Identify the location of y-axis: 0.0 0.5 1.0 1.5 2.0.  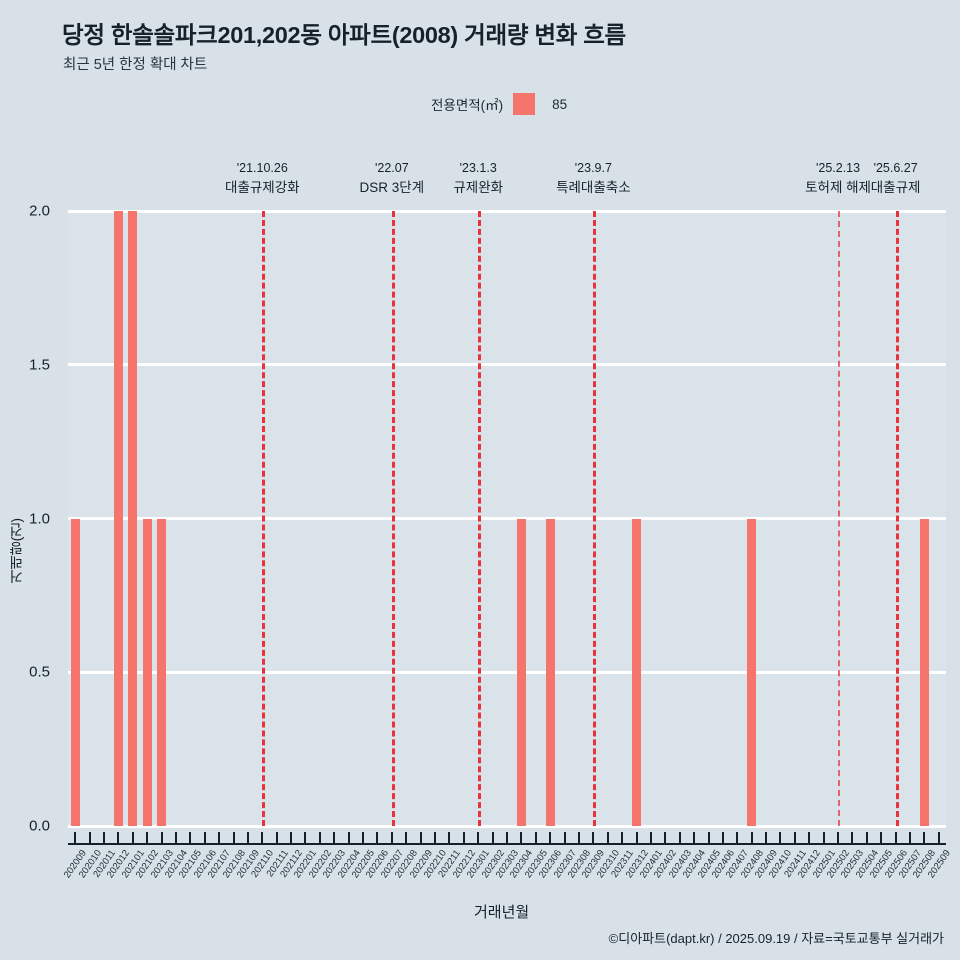
(30, 519).